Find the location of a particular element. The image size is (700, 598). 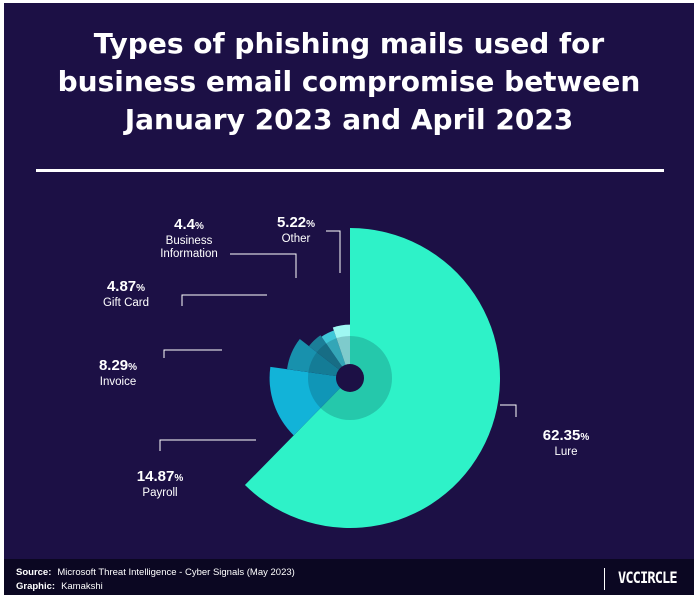

pie-slice-payroll is located at coordinates (309, 401).